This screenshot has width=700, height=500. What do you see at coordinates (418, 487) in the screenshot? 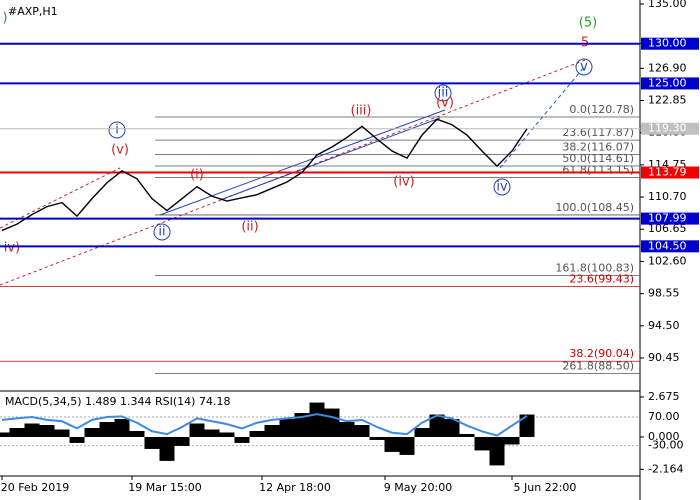
I see `x-tick-label: 9 May 20:00` at bounding box center [418, 487].